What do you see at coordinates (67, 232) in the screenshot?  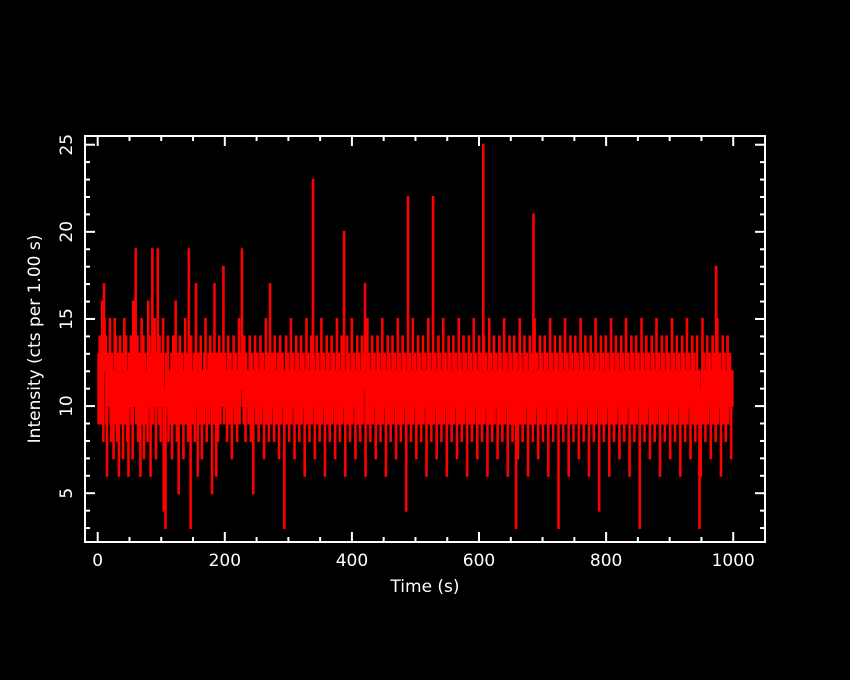 I see `y-tick-label: 20` at bounding box center [67, 232].